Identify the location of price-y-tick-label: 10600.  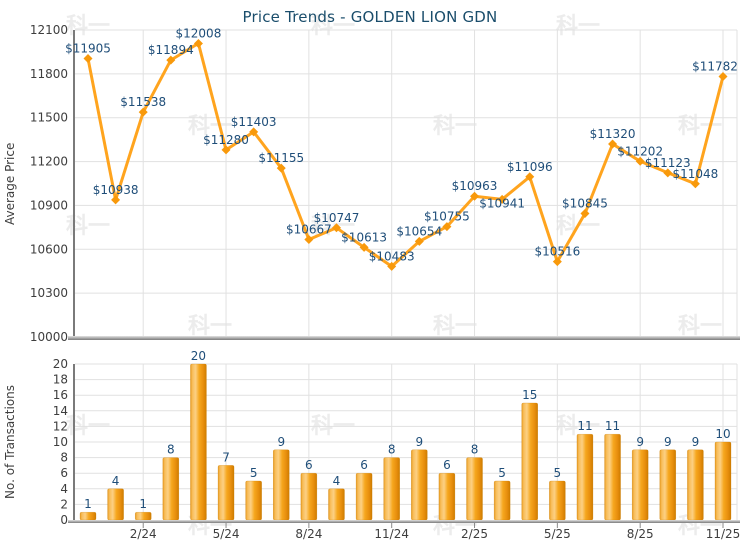
(49, 249).